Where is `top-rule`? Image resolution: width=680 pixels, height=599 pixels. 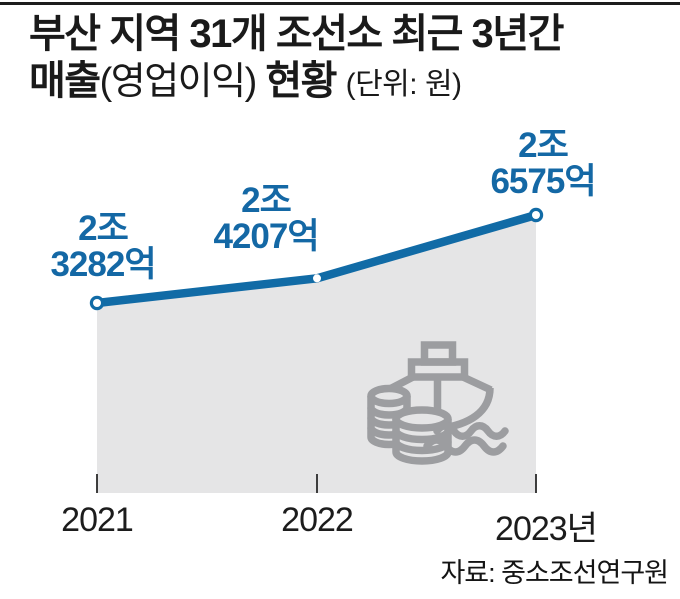
top-rule is located at coordinates (340, 3).